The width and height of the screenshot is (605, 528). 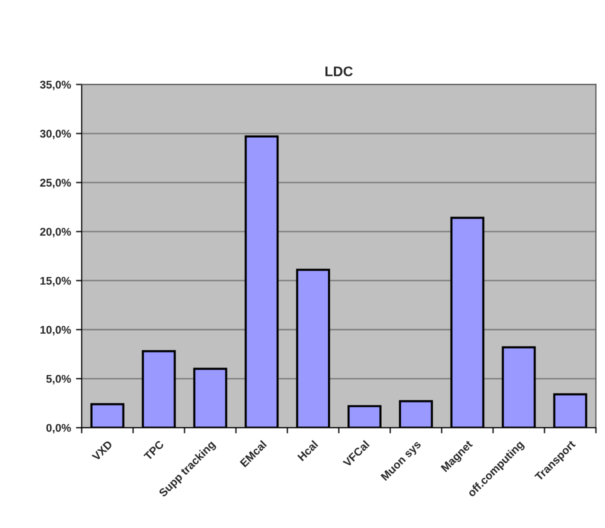 What do you see at coordinates (55, 331) in the screenshot?
I see `y-tick-label: 10,0%` at bounding box center [55, 331].